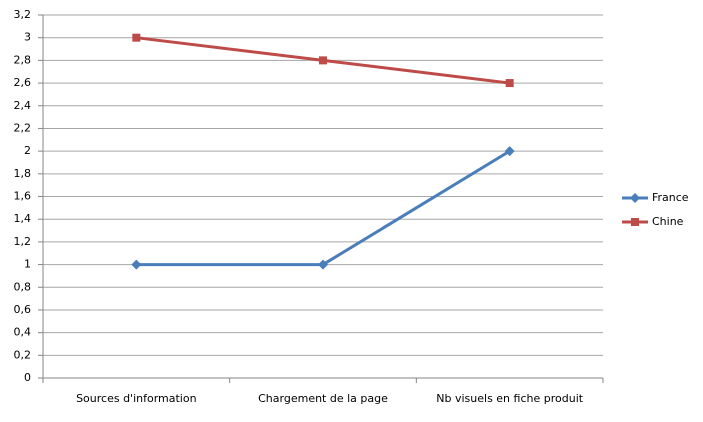 Image resolution: width=703 pixels, height=422 pixels. I want to click on y-tick-label: 0,4, so click(23, 332).